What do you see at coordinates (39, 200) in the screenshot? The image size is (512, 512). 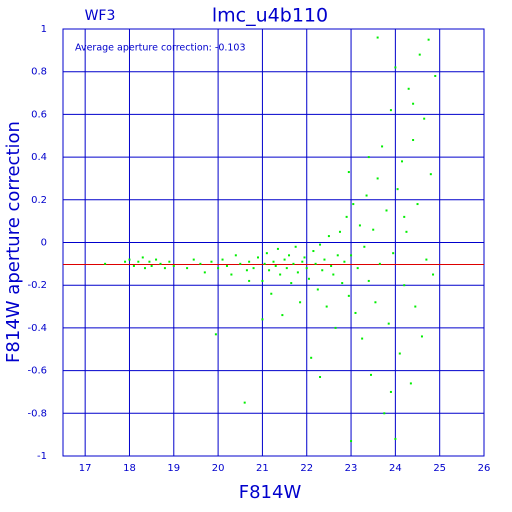 I see `y-tick-label: 0.2` at bounding box center [39, 200].